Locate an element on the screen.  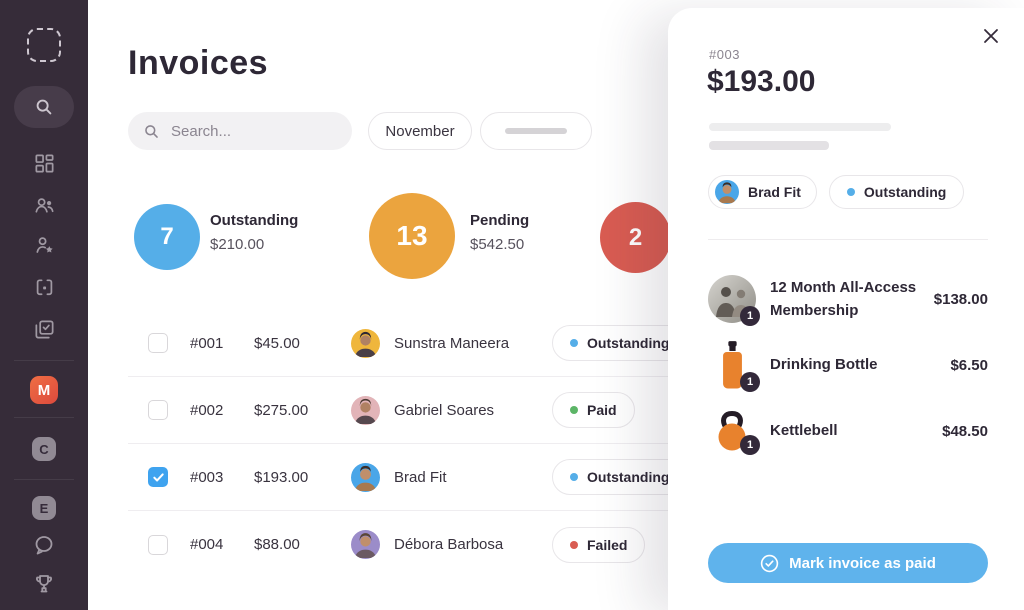
customer-name: Débora Barbosa is located at coordinates (449, 544).